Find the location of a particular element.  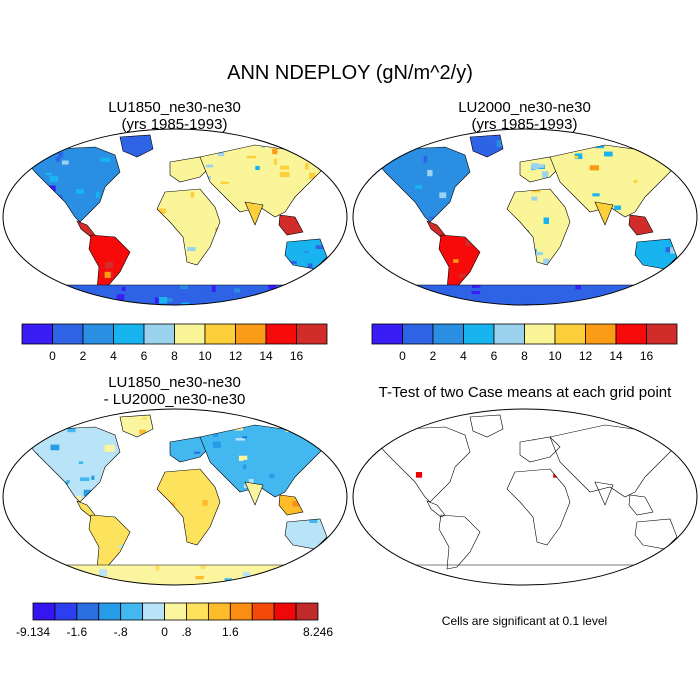

map-panel-difference is located at coordinates (175, 497).